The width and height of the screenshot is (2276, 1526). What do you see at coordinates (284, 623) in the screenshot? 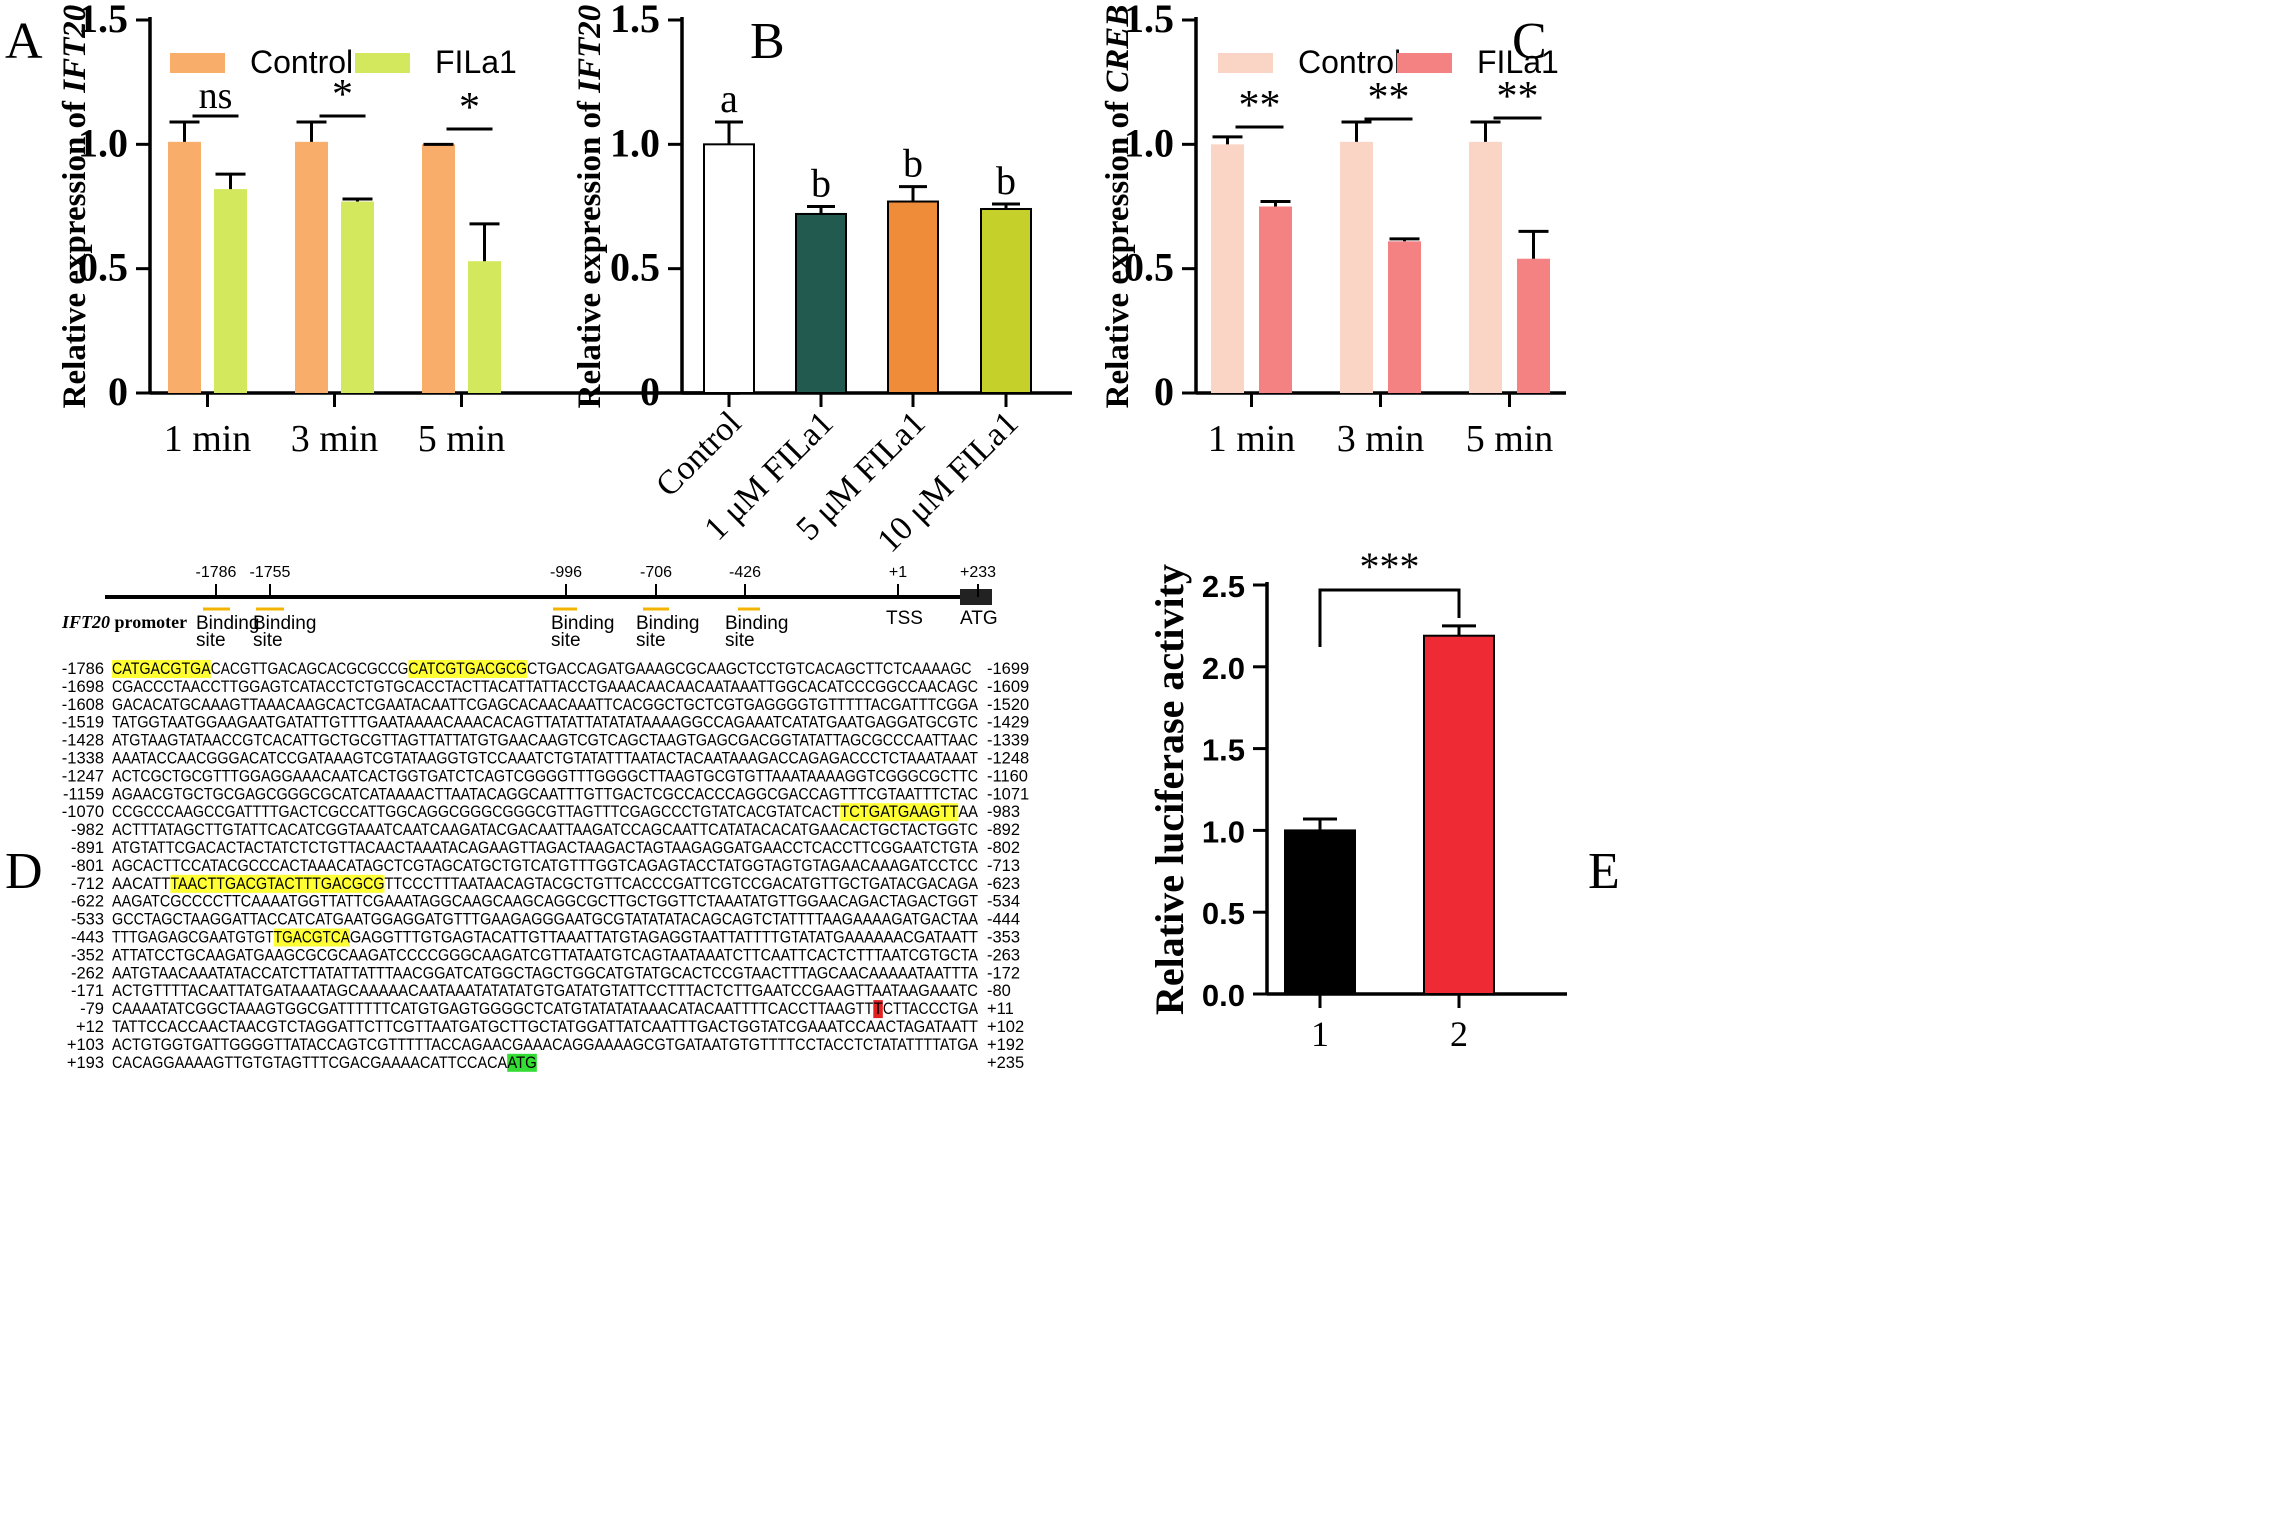
I see `binding-site-label-2: Binding` at bounding box center [284, 623].